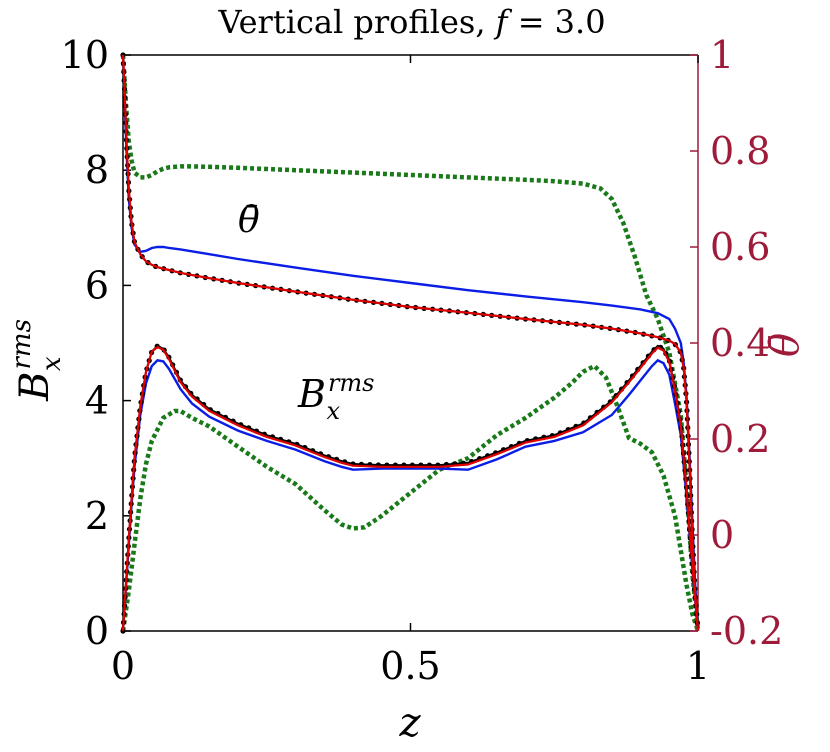  Describe the element at coordinates (409, 723) in the screenshot. I see `x-axis-label: z` at that location.